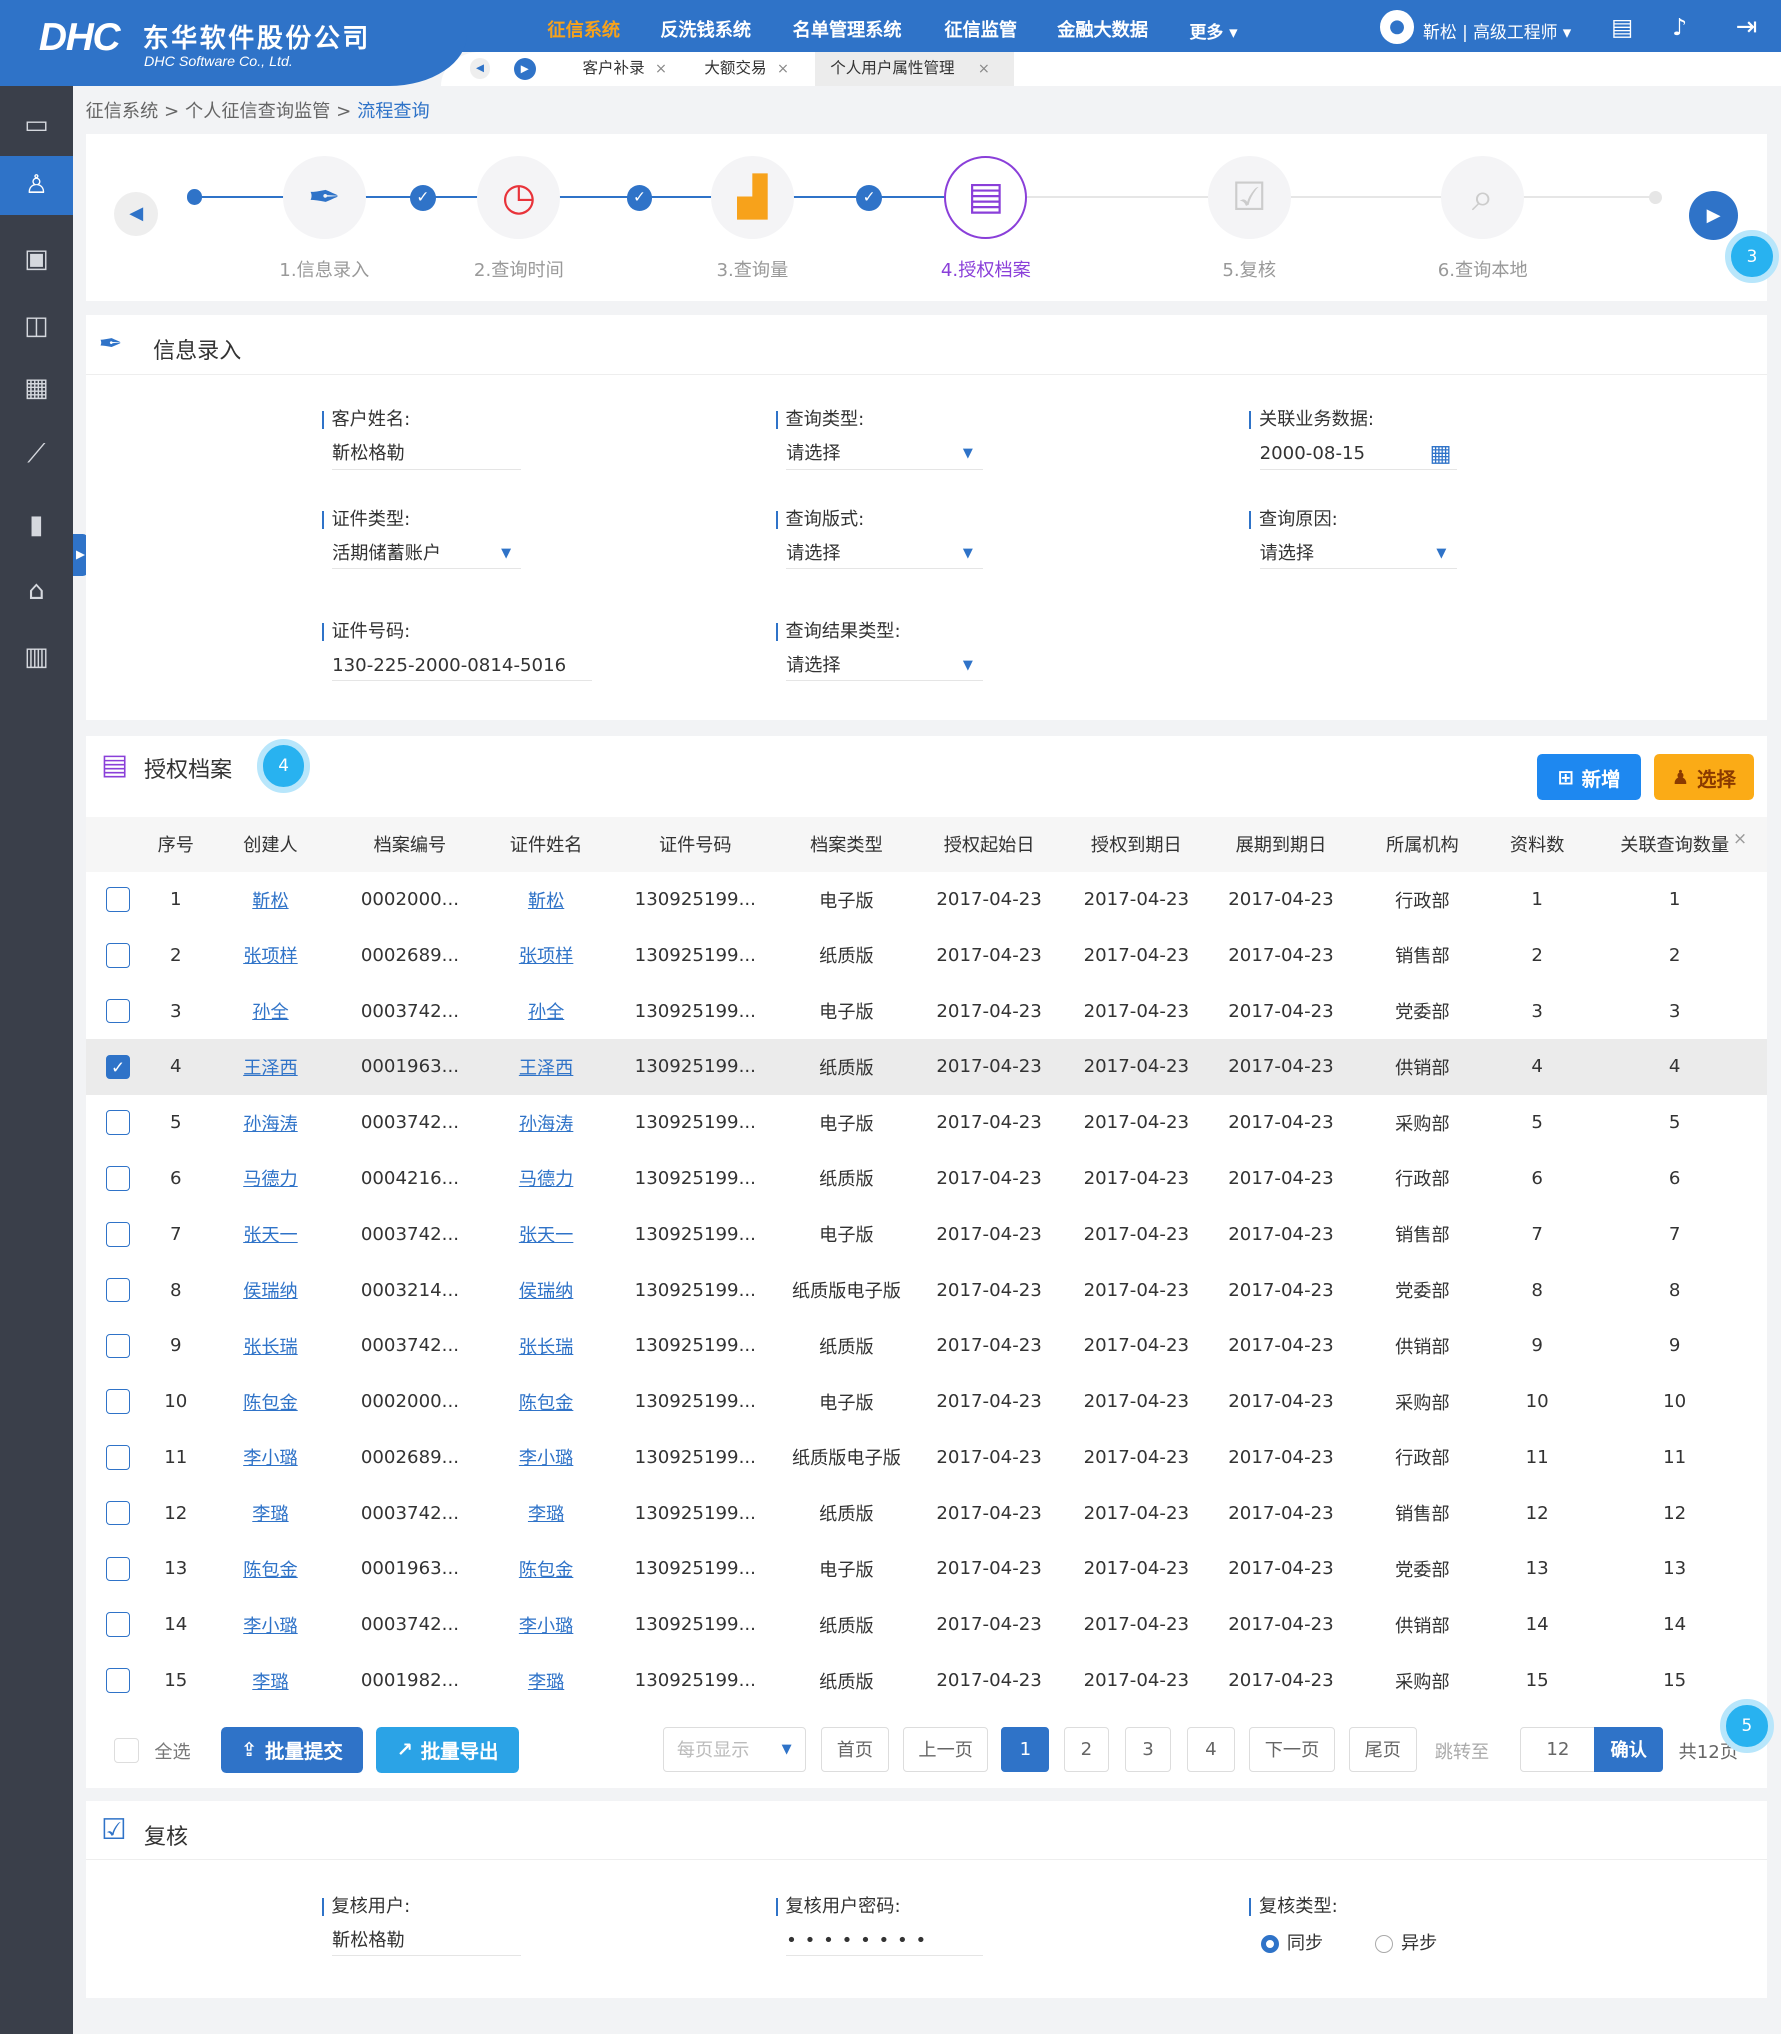 This screenshot has width=1781, height=2034. What do you see at coordinates (270, 846) in the screenshot?
I see `column-header: 创建人` at bounding box center [270, 846].